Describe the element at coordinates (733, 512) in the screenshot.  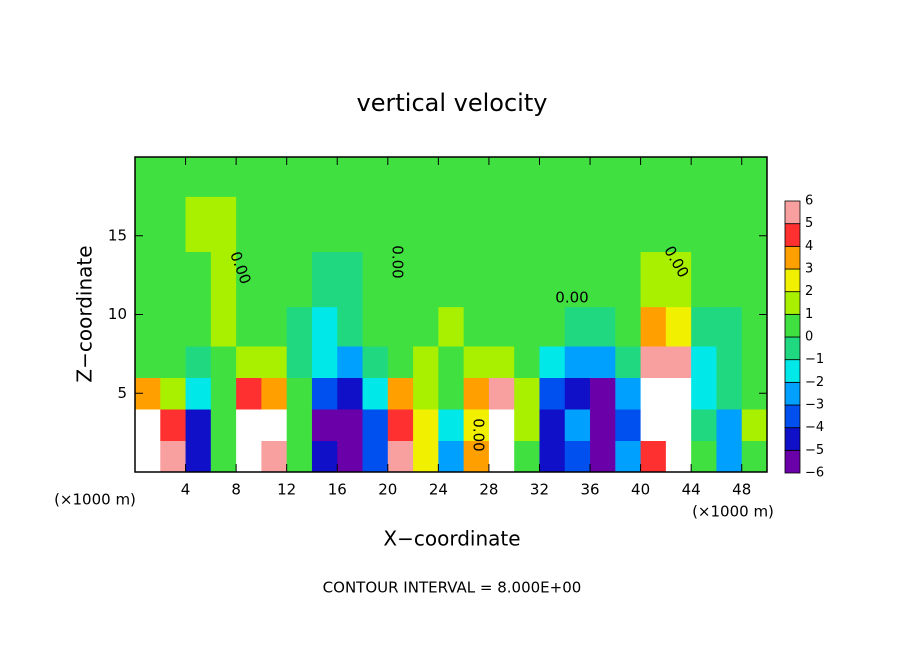
I see `x-unit-label: (×1000 m)` at that location.